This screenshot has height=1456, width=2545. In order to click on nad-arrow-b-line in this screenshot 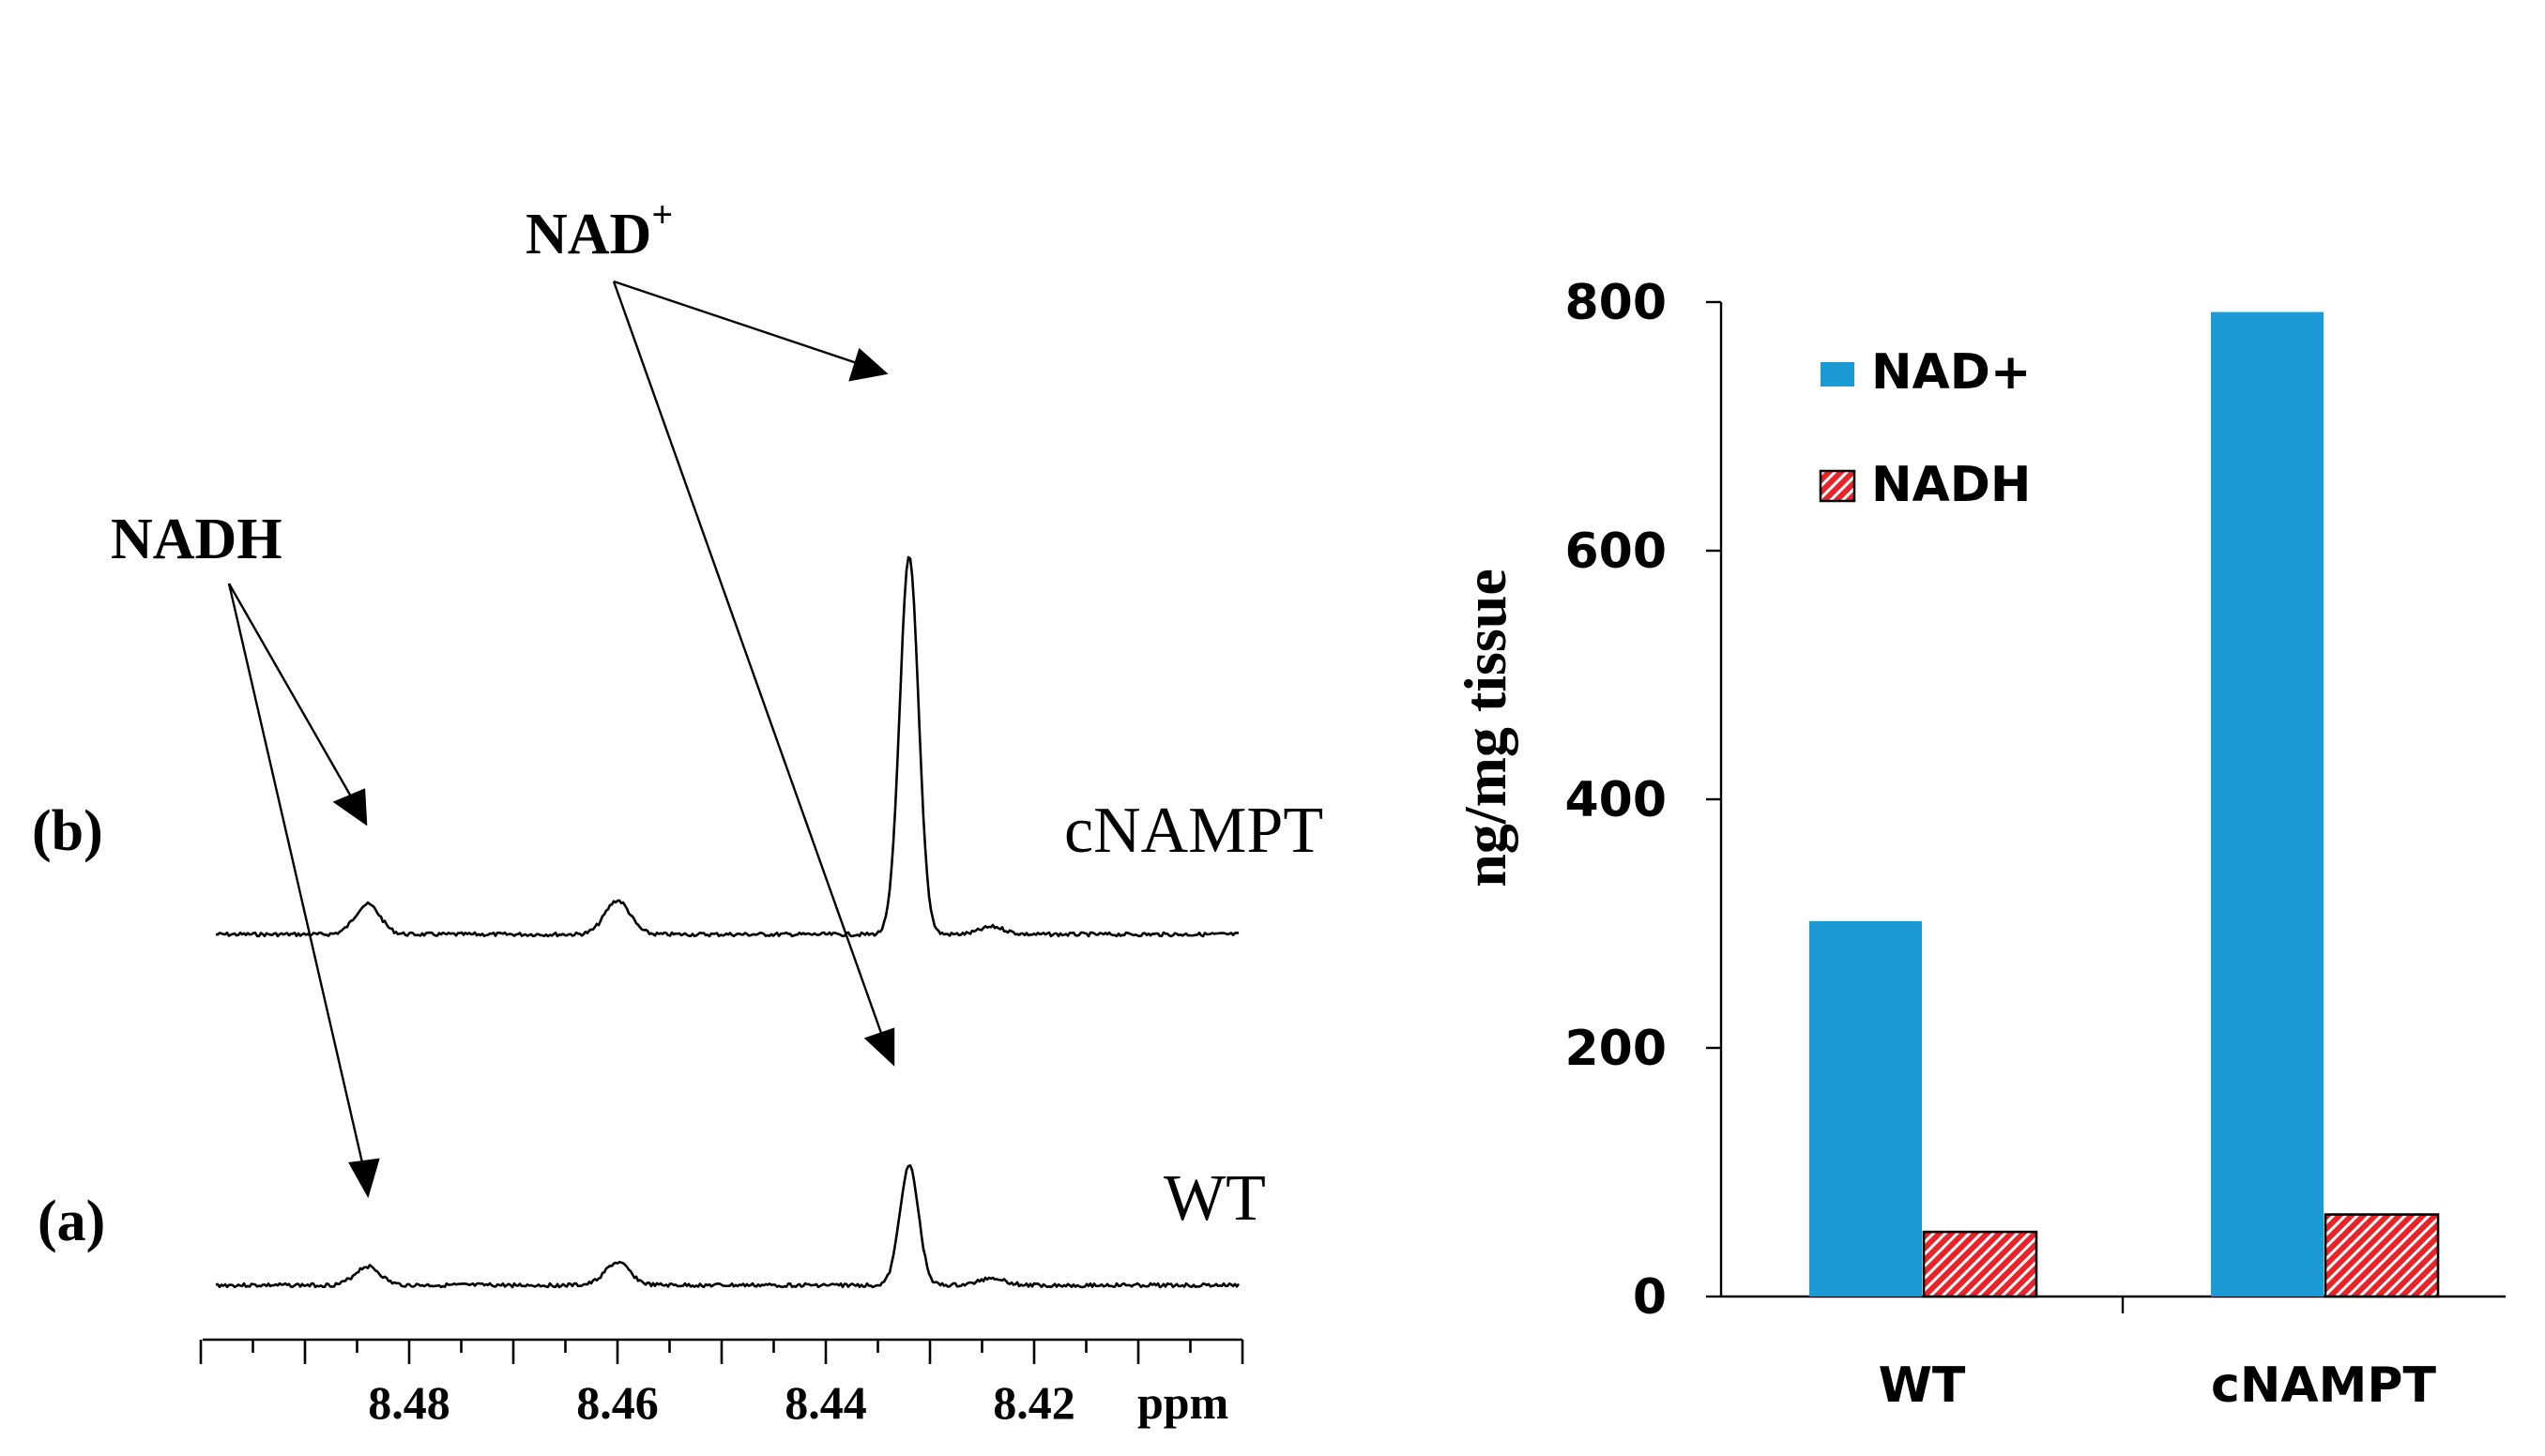, I will do `click(737, 323)`.